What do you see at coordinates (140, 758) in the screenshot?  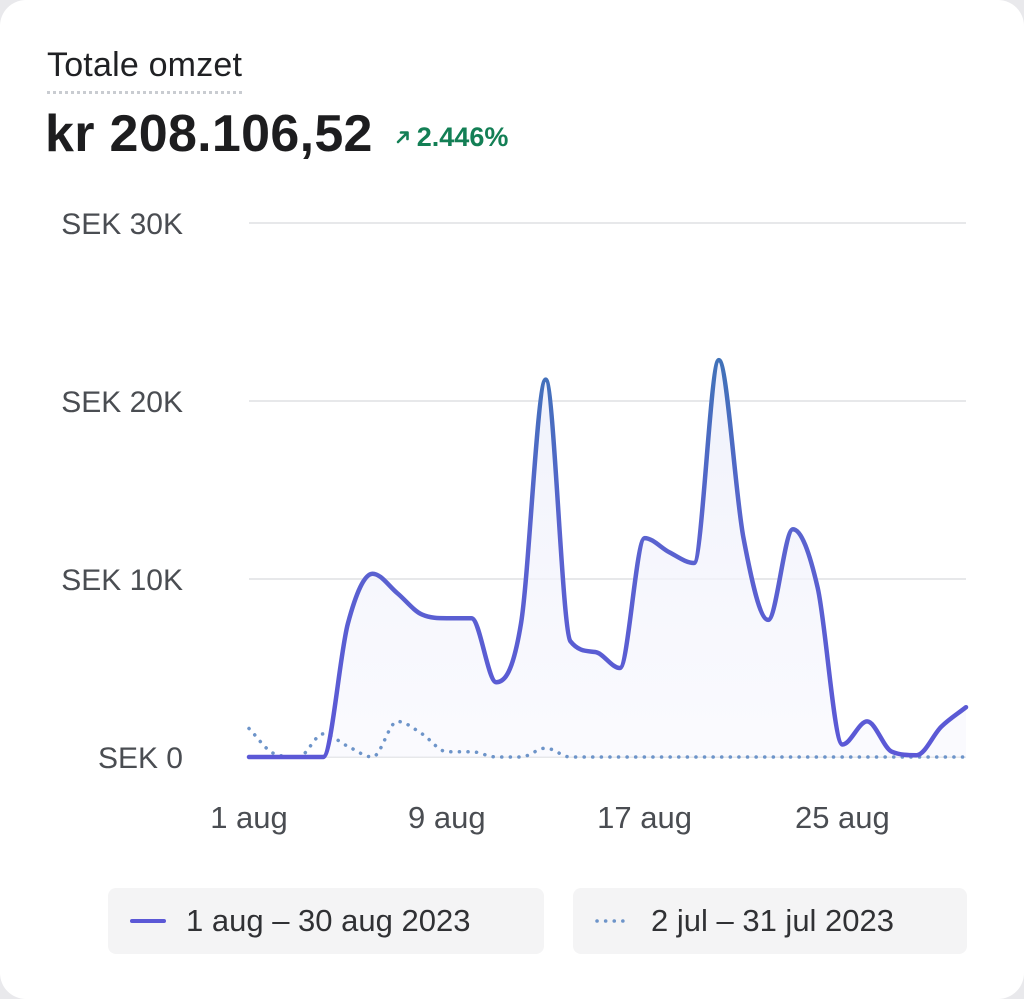 I see `y-tick-label: SEK 0` at bounding box center [140, 758].